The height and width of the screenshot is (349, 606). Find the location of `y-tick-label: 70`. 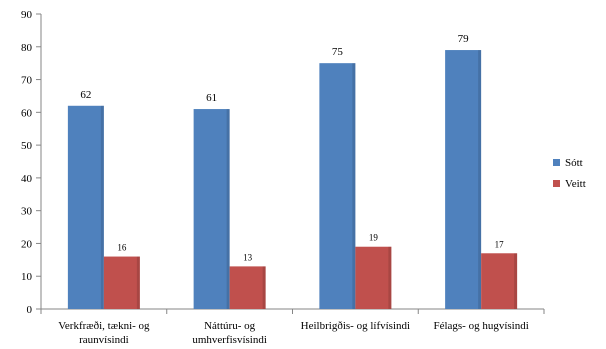

y-tick-label: 70 is located at coordinates (27, 81).